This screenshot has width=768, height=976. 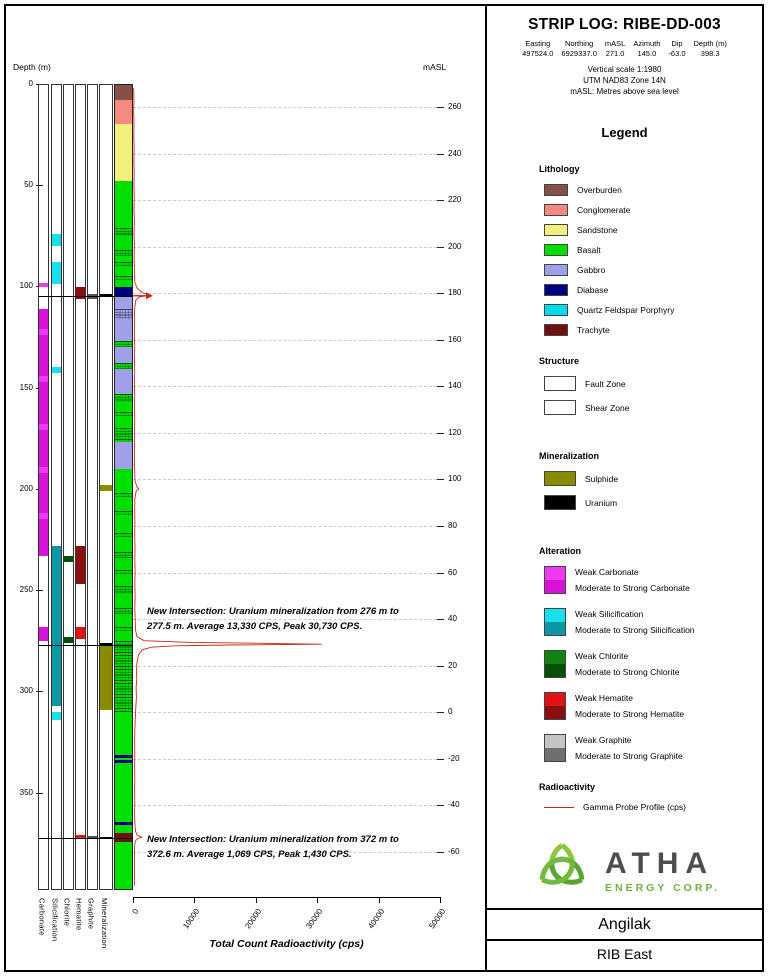 I want to click on legend-item-label: Sulphide, so click(x=602, y=478).